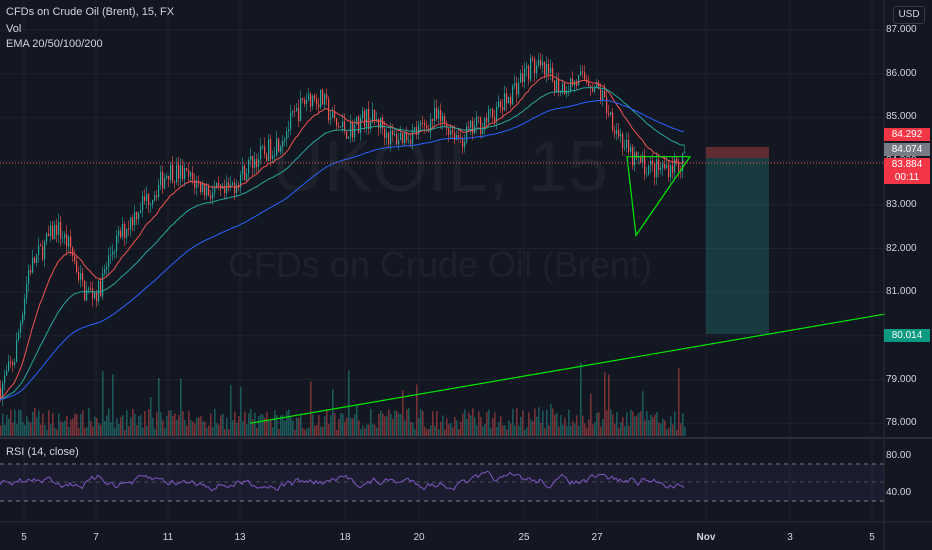 This screenshot has width=932, height=550. I want to click on price-axis-label: 83.000, so click(901, 204).